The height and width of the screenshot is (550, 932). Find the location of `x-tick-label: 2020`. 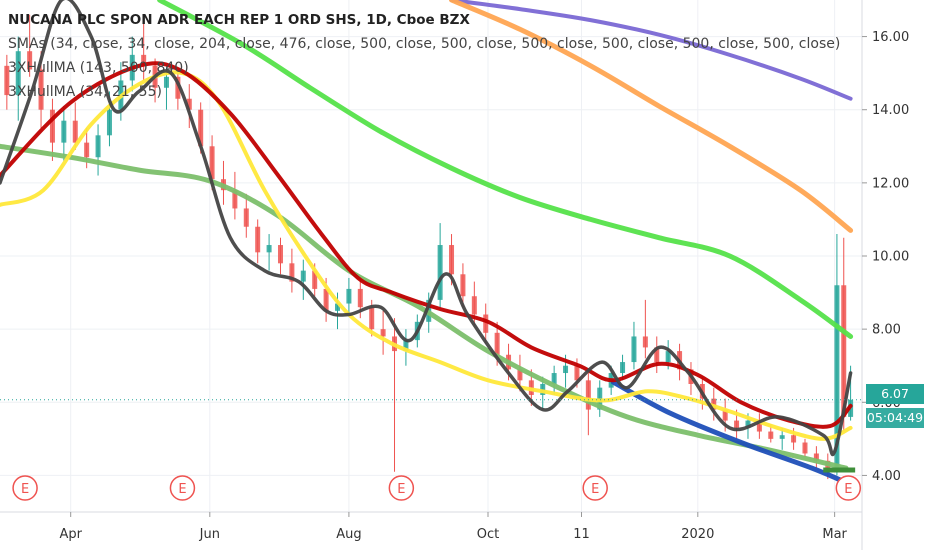

x-tick-label: 2020 is located at coordinates (697, 534).